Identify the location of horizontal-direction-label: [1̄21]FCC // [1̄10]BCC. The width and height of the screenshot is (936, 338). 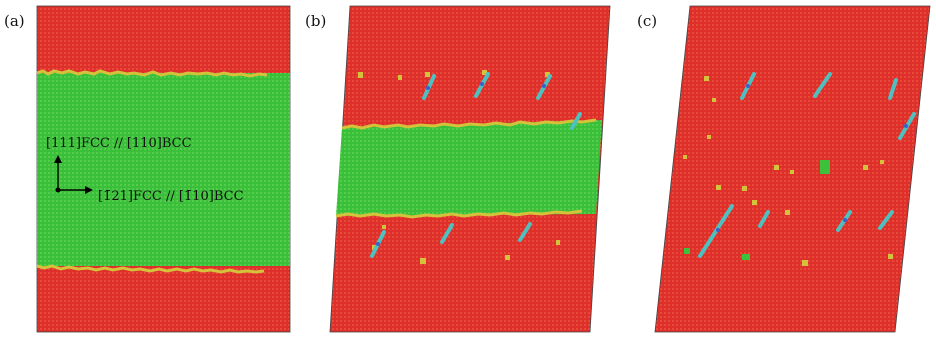
(171, 196).